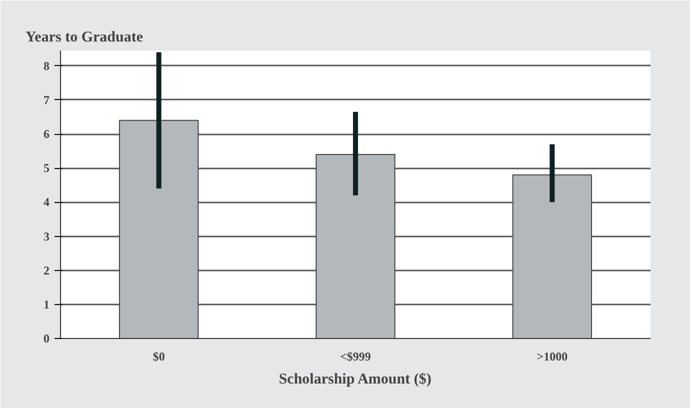  I want to click on y-tick-label: 3, so click(47, 236).